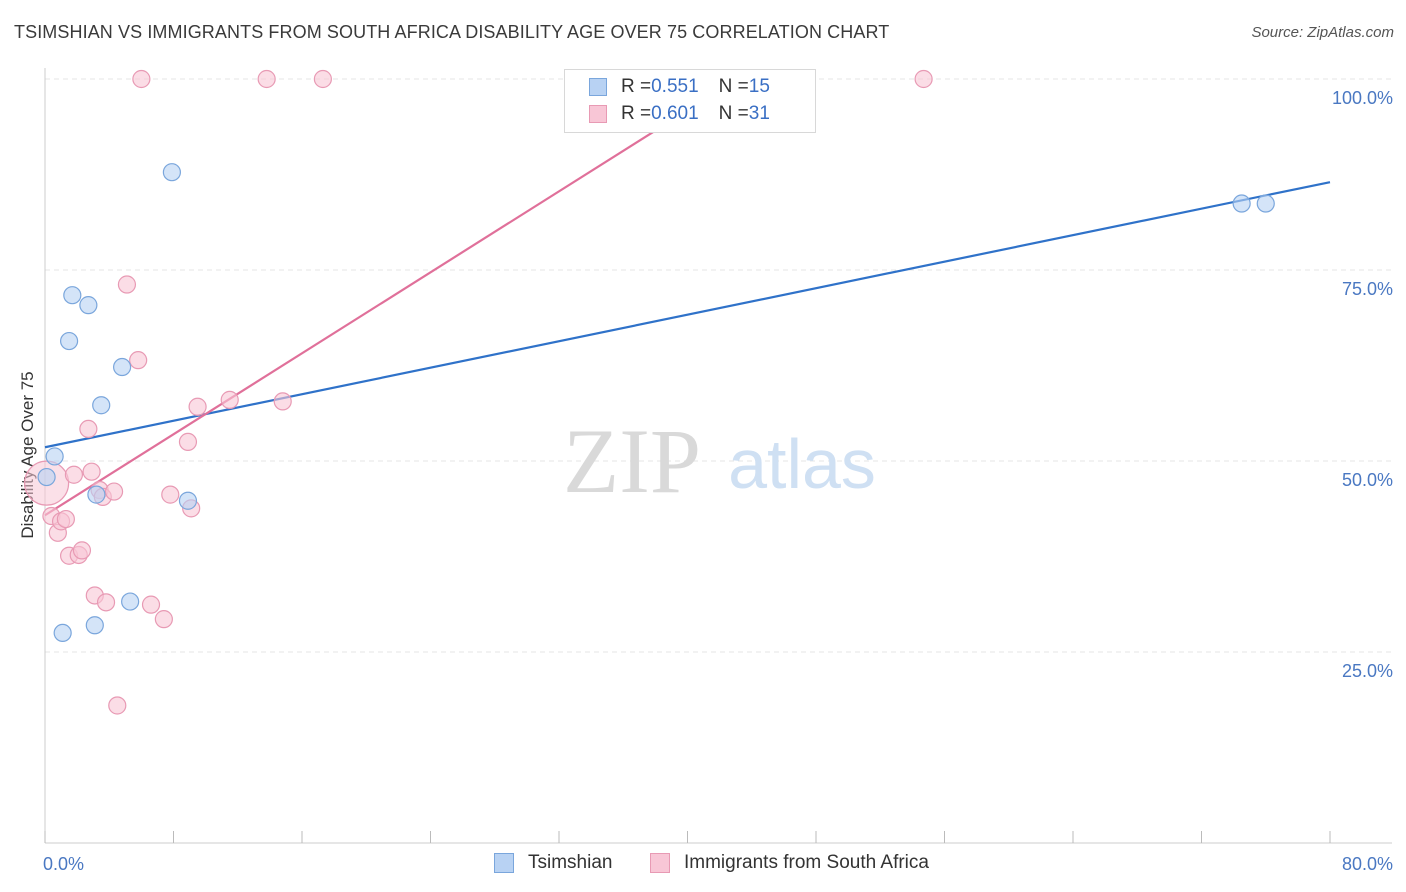  What do you see at coordinates (504, 863) in the screenshot?
I see `series-swatch-tsimshian` at bounding box center [504, 863].